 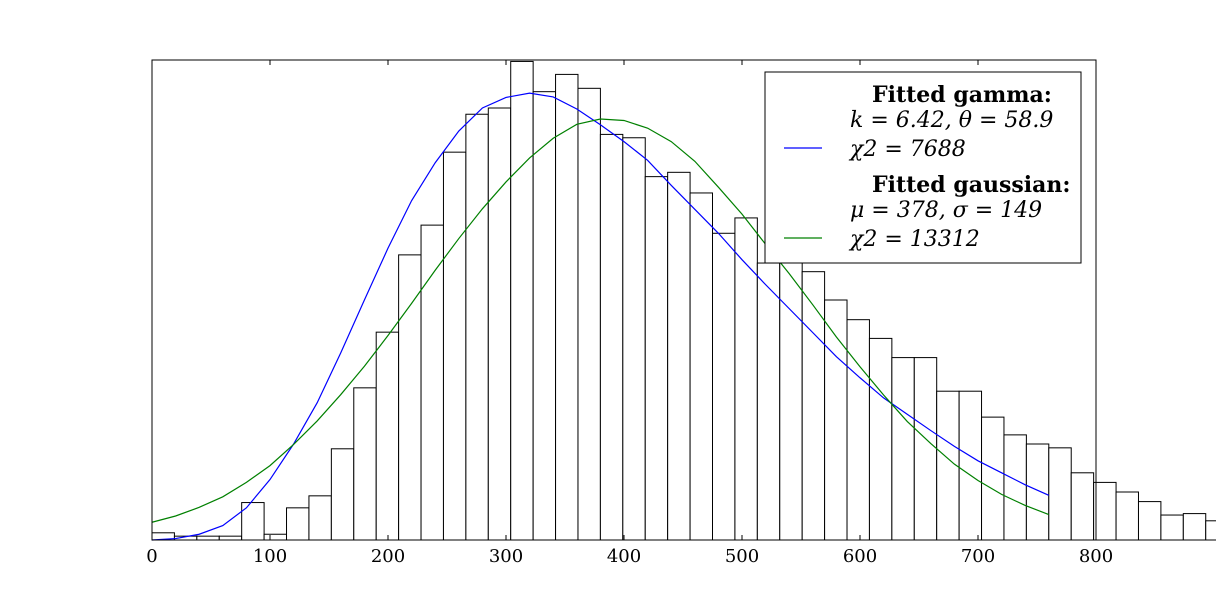 What do you see at coordinates (907, 149) in the screenshot?
I see `legend-gamma-chi: χ2 = 7688` at bounding box center [907, 149].